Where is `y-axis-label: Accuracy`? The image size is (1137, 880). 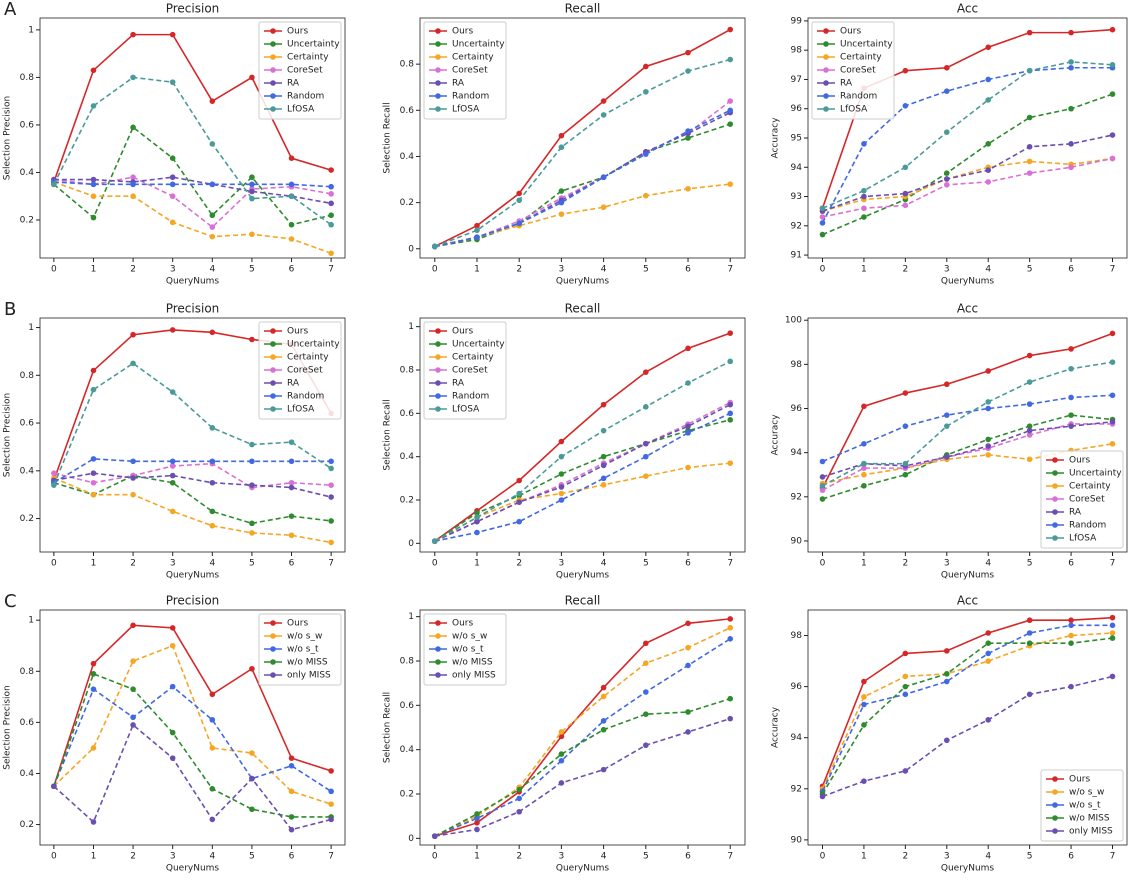 y-axis-label: Accuracy is located at coordinates (776, 727).